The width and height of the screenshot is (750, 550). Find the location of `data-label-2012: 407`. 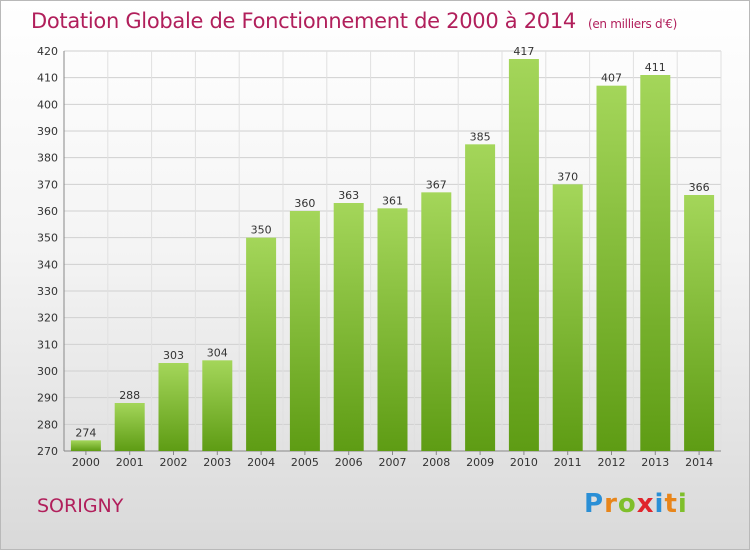

data-label-2012: 407 is located at coordinates (611, 78).